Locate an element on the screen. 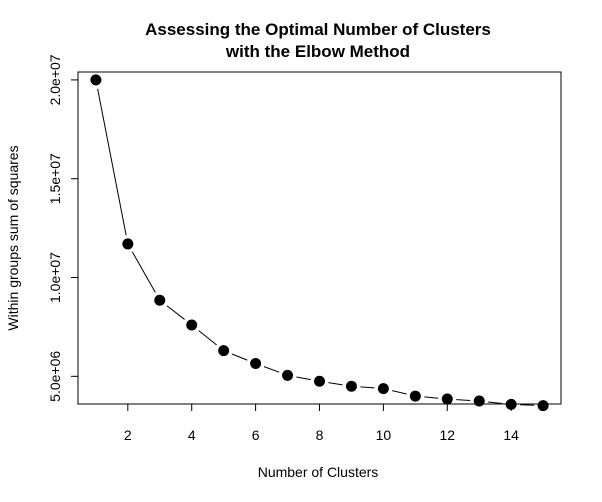  x-tick-label: 14 is located at coordinates (511, 435).